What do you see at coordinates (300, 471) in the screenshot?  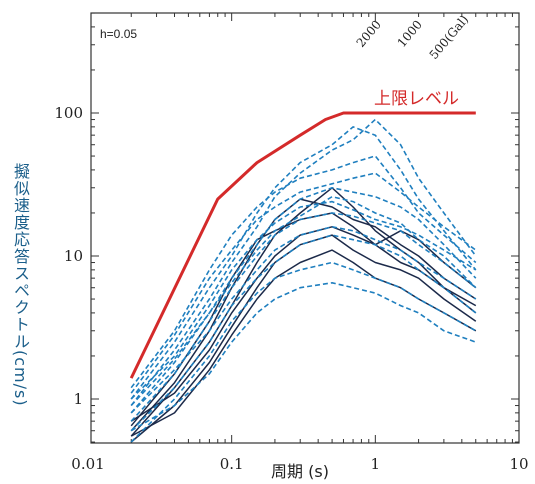 I see `x-axis-title: 周期 (s)` at bounding box center [300, 471].